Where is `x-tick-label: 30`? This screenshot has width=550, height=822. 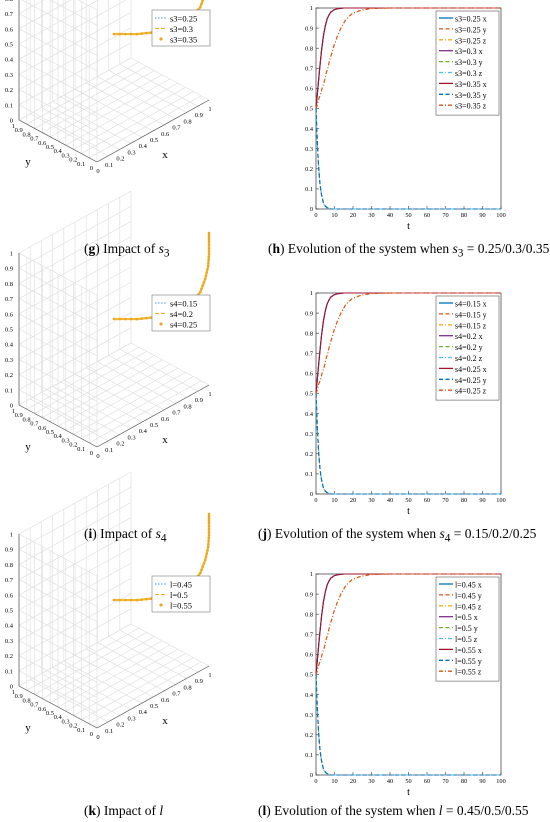 x-tick-label: 30 is located at coordinates (371, 781).